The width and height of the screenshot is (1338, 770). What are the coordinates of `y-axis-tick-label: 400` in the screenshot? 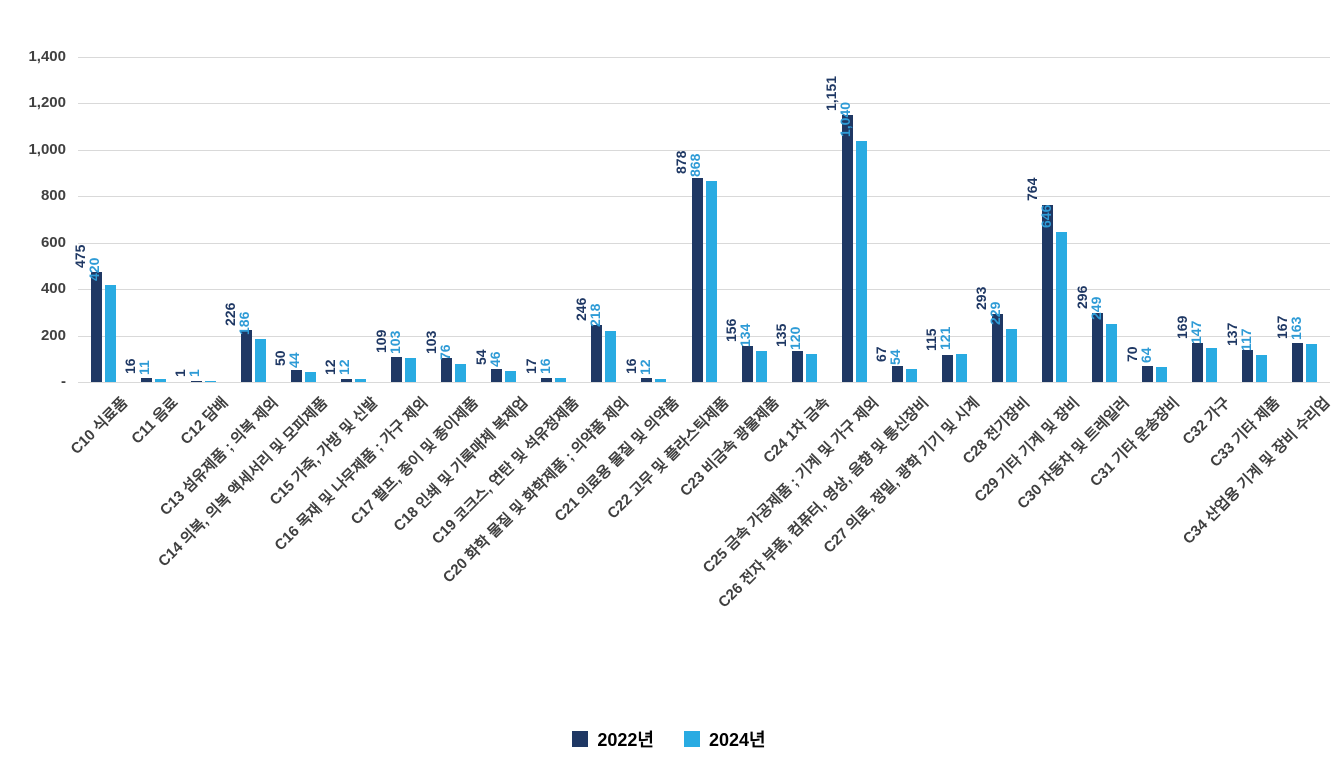 It's located at (53, 289).